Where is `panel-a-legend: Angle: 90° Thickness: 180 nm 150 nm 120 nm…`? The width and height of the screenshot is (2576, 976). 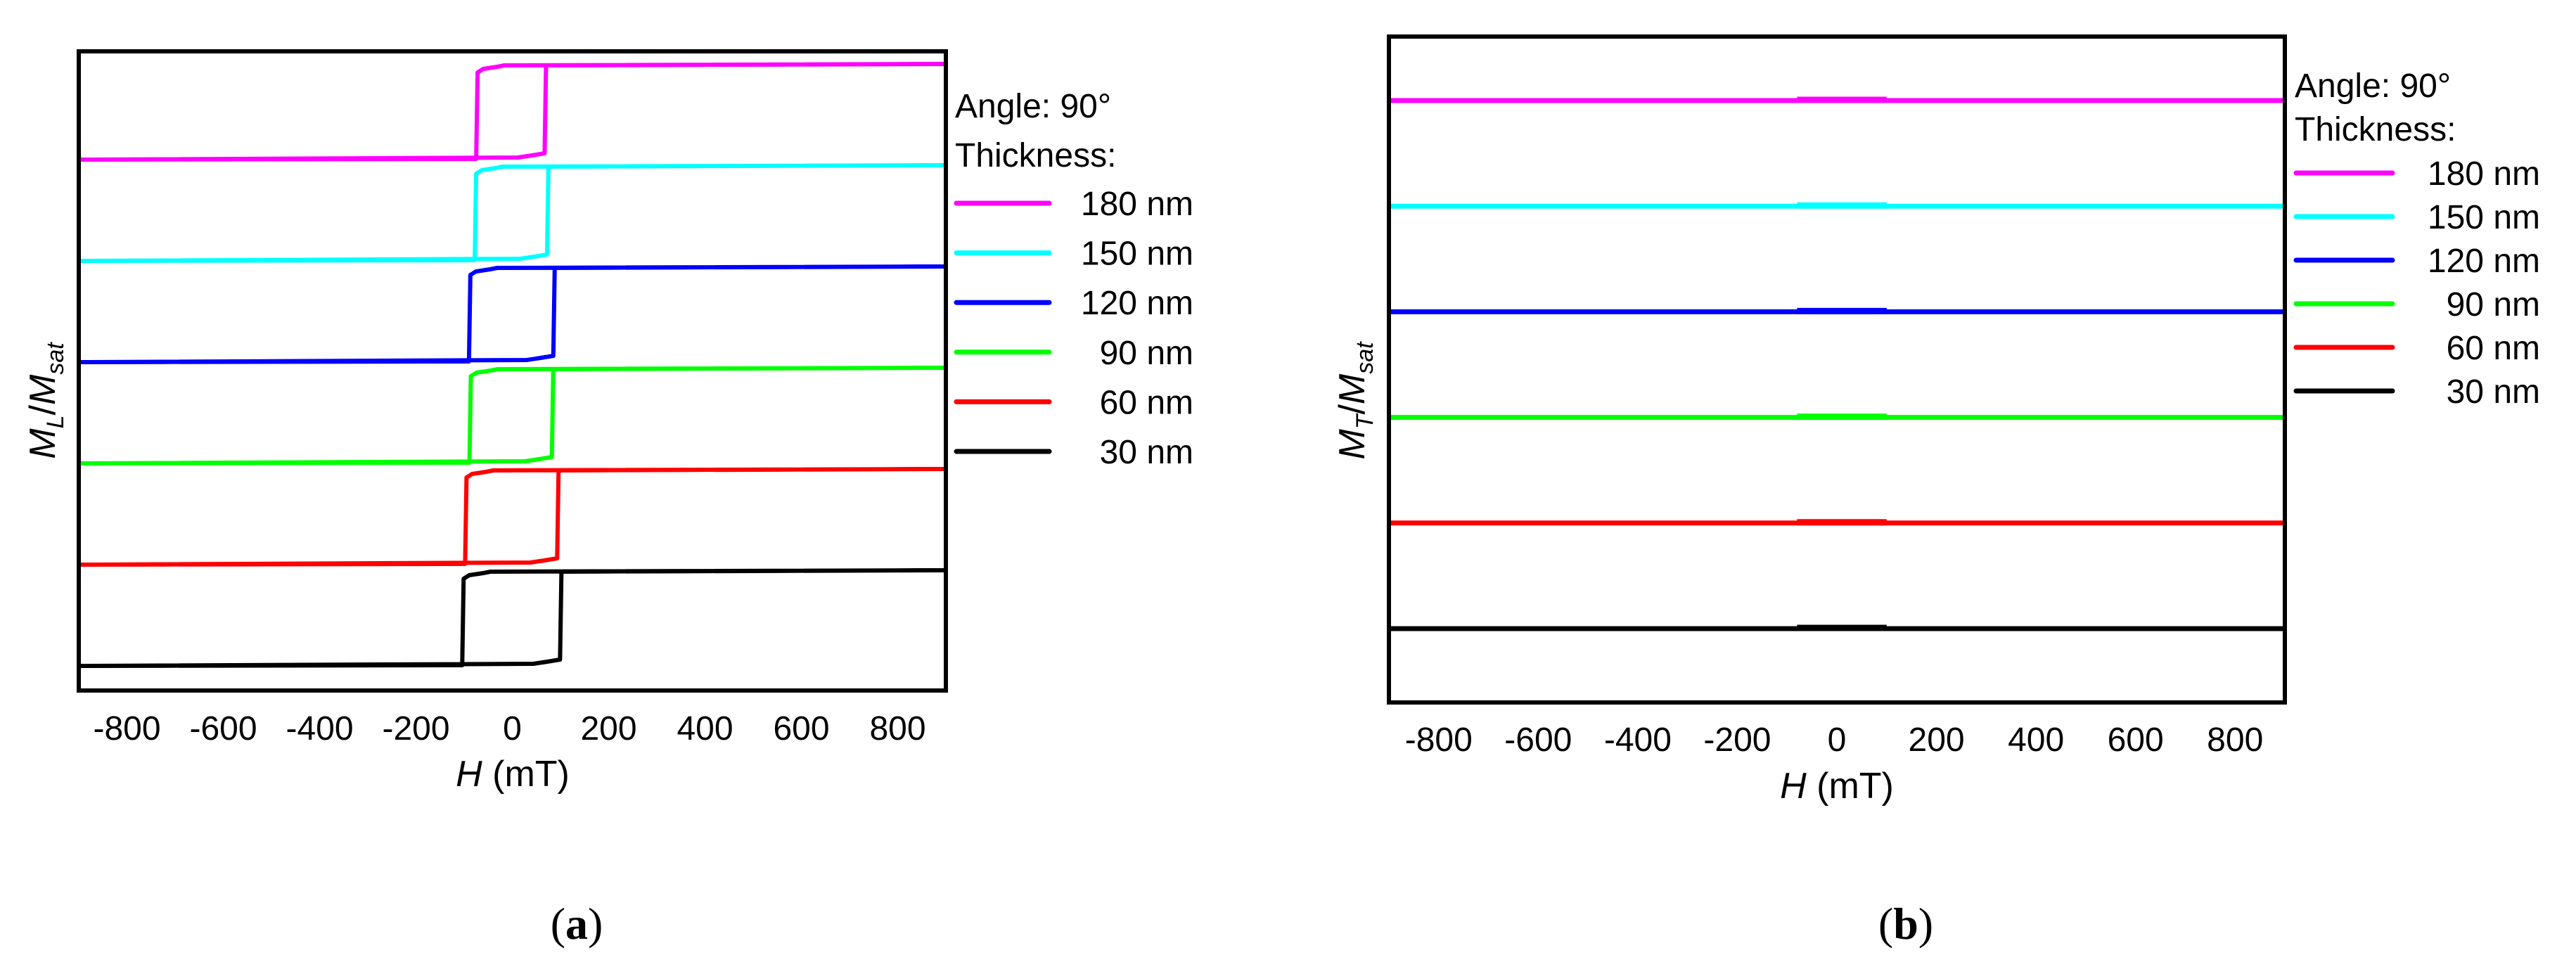 panel-a-legend: Angle: 90° Thickness: 180 nm 150 nm 120 nm… is located at coordinates (1073, 279).